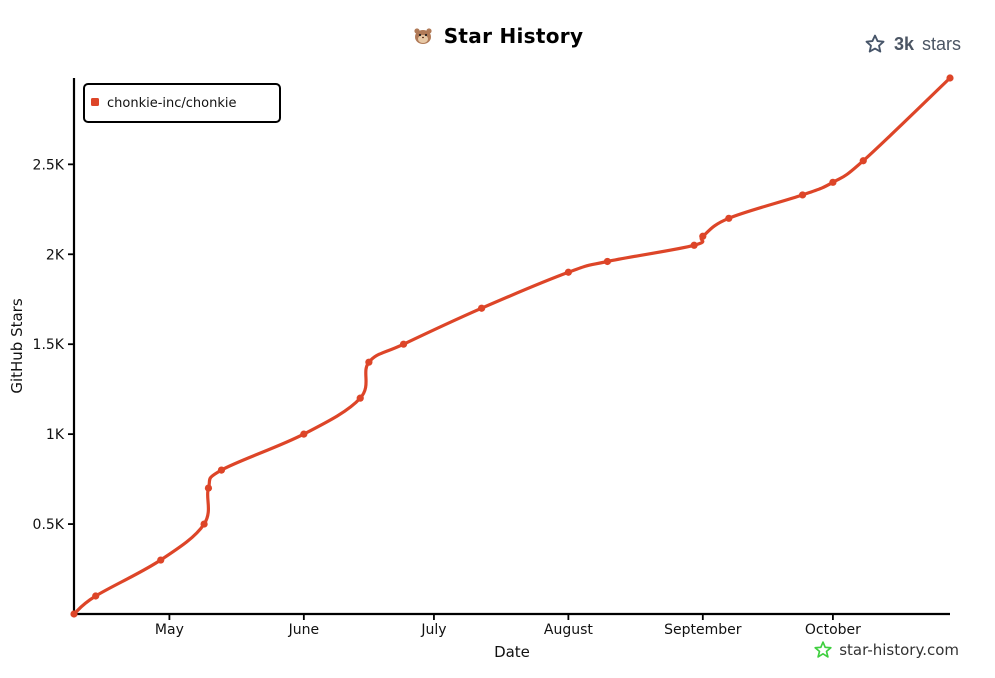  I want to click on x-tick-label: July, so click(433, 630).